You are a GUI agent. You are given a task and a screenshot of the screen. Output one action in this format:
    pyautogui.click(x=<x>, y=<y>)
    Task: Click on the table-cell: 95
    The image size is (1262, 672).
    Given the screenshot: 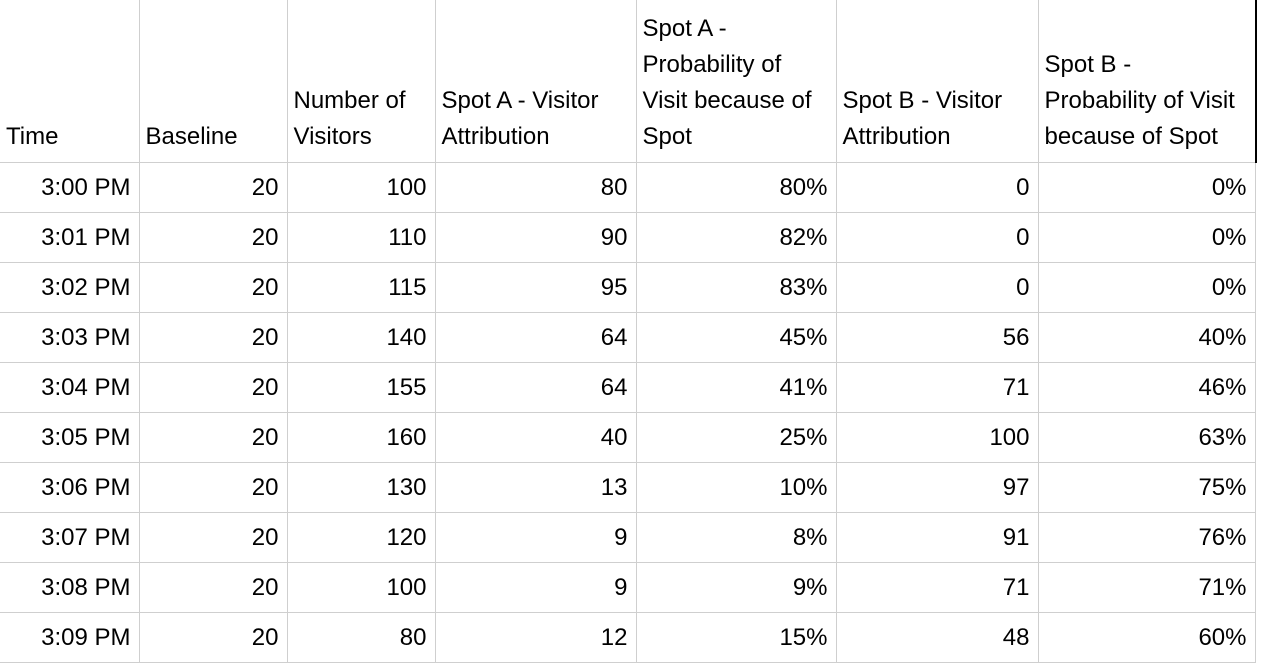 What is the action you would take?
    pyautogui.click(x=535, y=287)
    